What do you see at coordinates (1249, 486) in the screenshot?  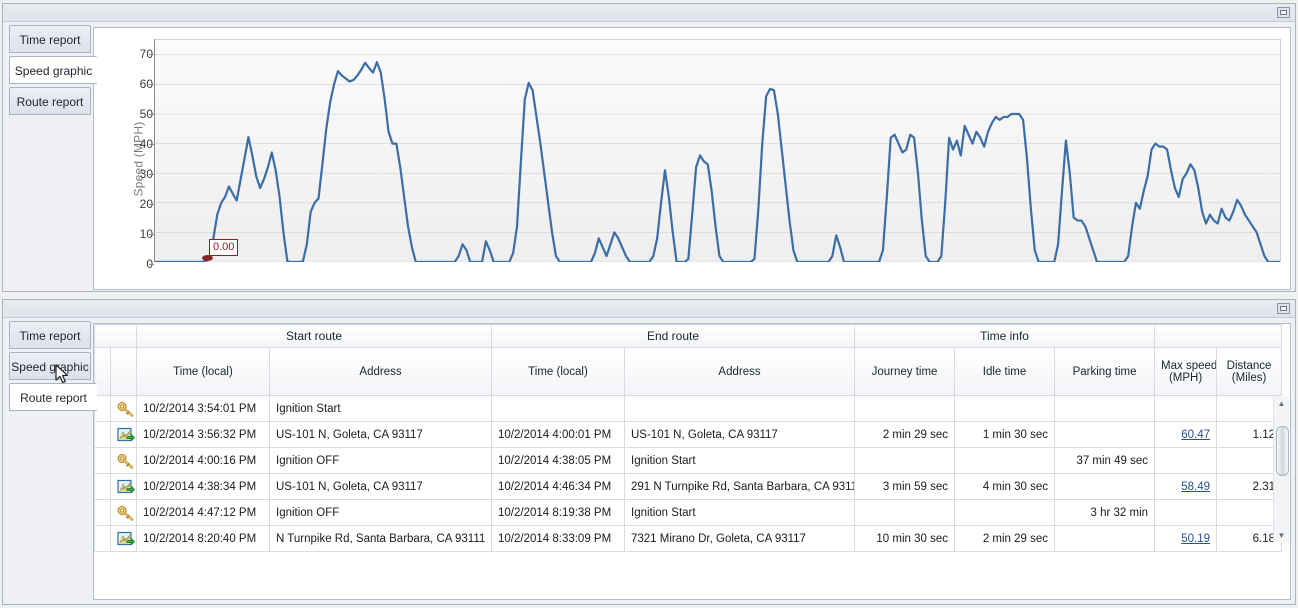 I see `cell-distance: 2.31` at bounding box center [1249, 486].